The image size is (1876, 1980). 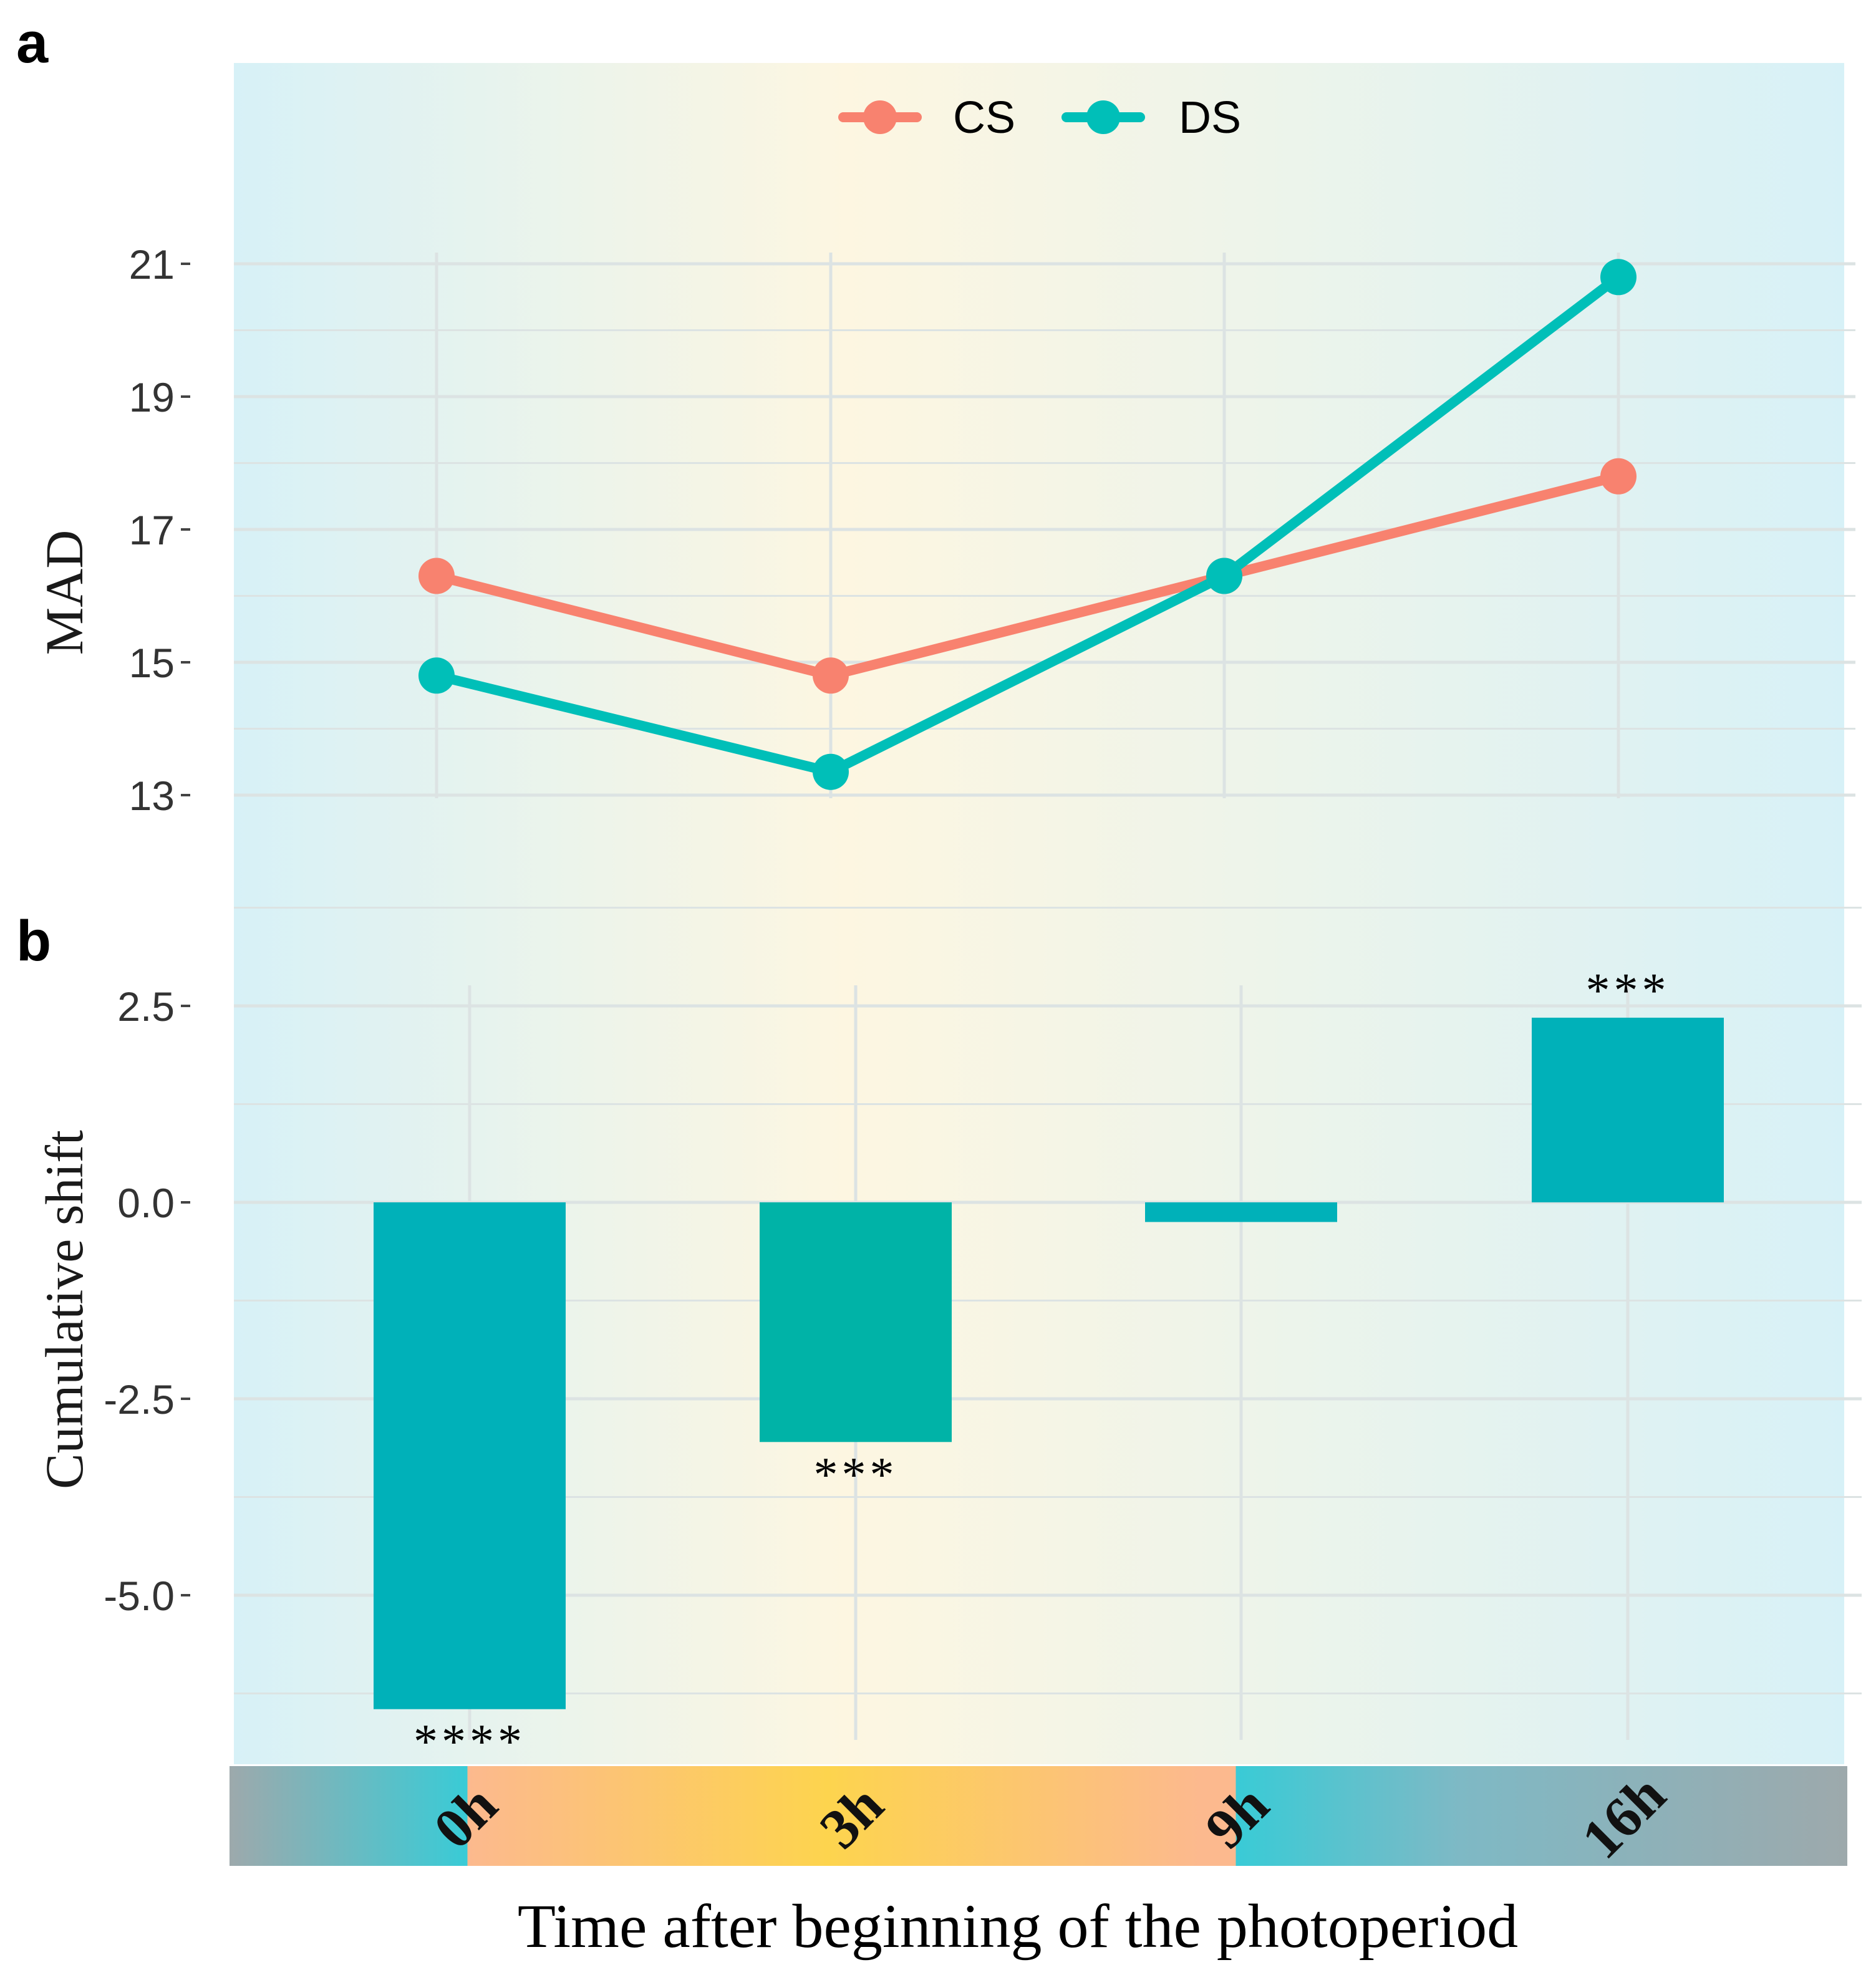 I want to click on panel-a-label: a, so click(x=32, y=43).